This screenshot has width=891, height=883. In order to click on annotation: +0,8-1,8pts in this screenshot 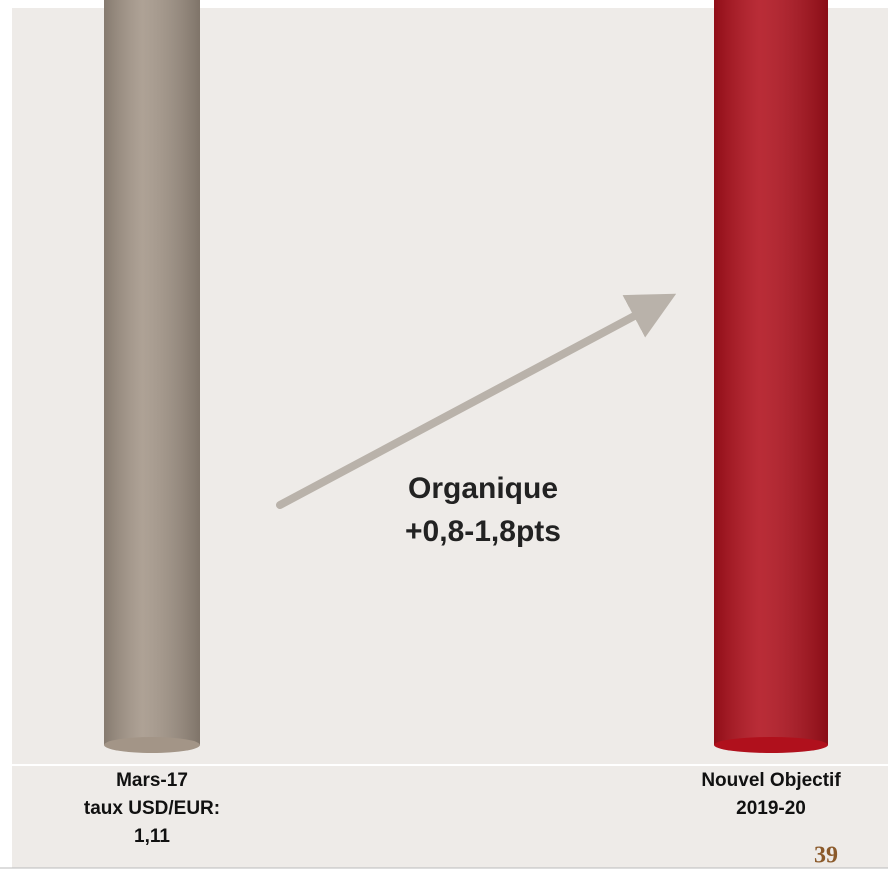, I will do `click(483, 531)`.